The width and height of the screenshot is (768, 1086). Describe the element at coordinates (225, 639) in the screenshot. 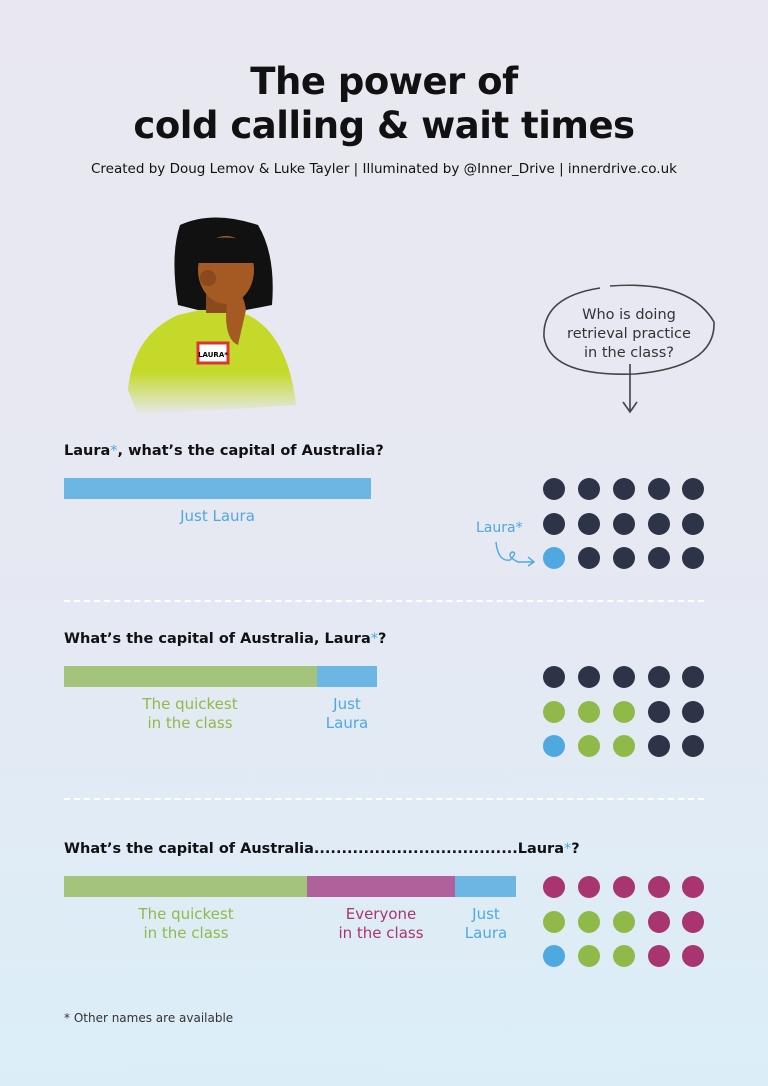

I see `question-2: What’s the capital of Australia, Laura*?` at that location.